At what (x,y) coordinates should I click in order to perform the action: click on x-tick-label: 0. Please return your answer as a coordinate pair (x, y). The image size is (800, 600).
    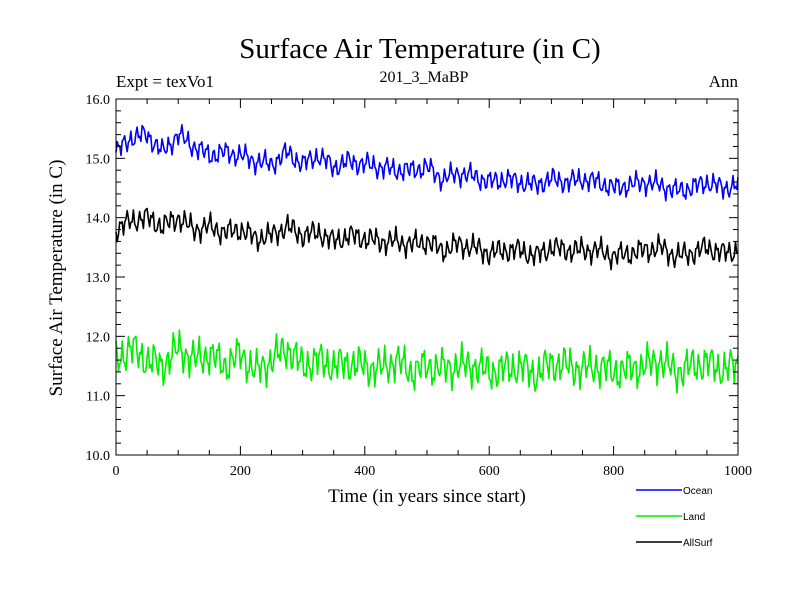
    Looking at the image, I should click on (116, 471).